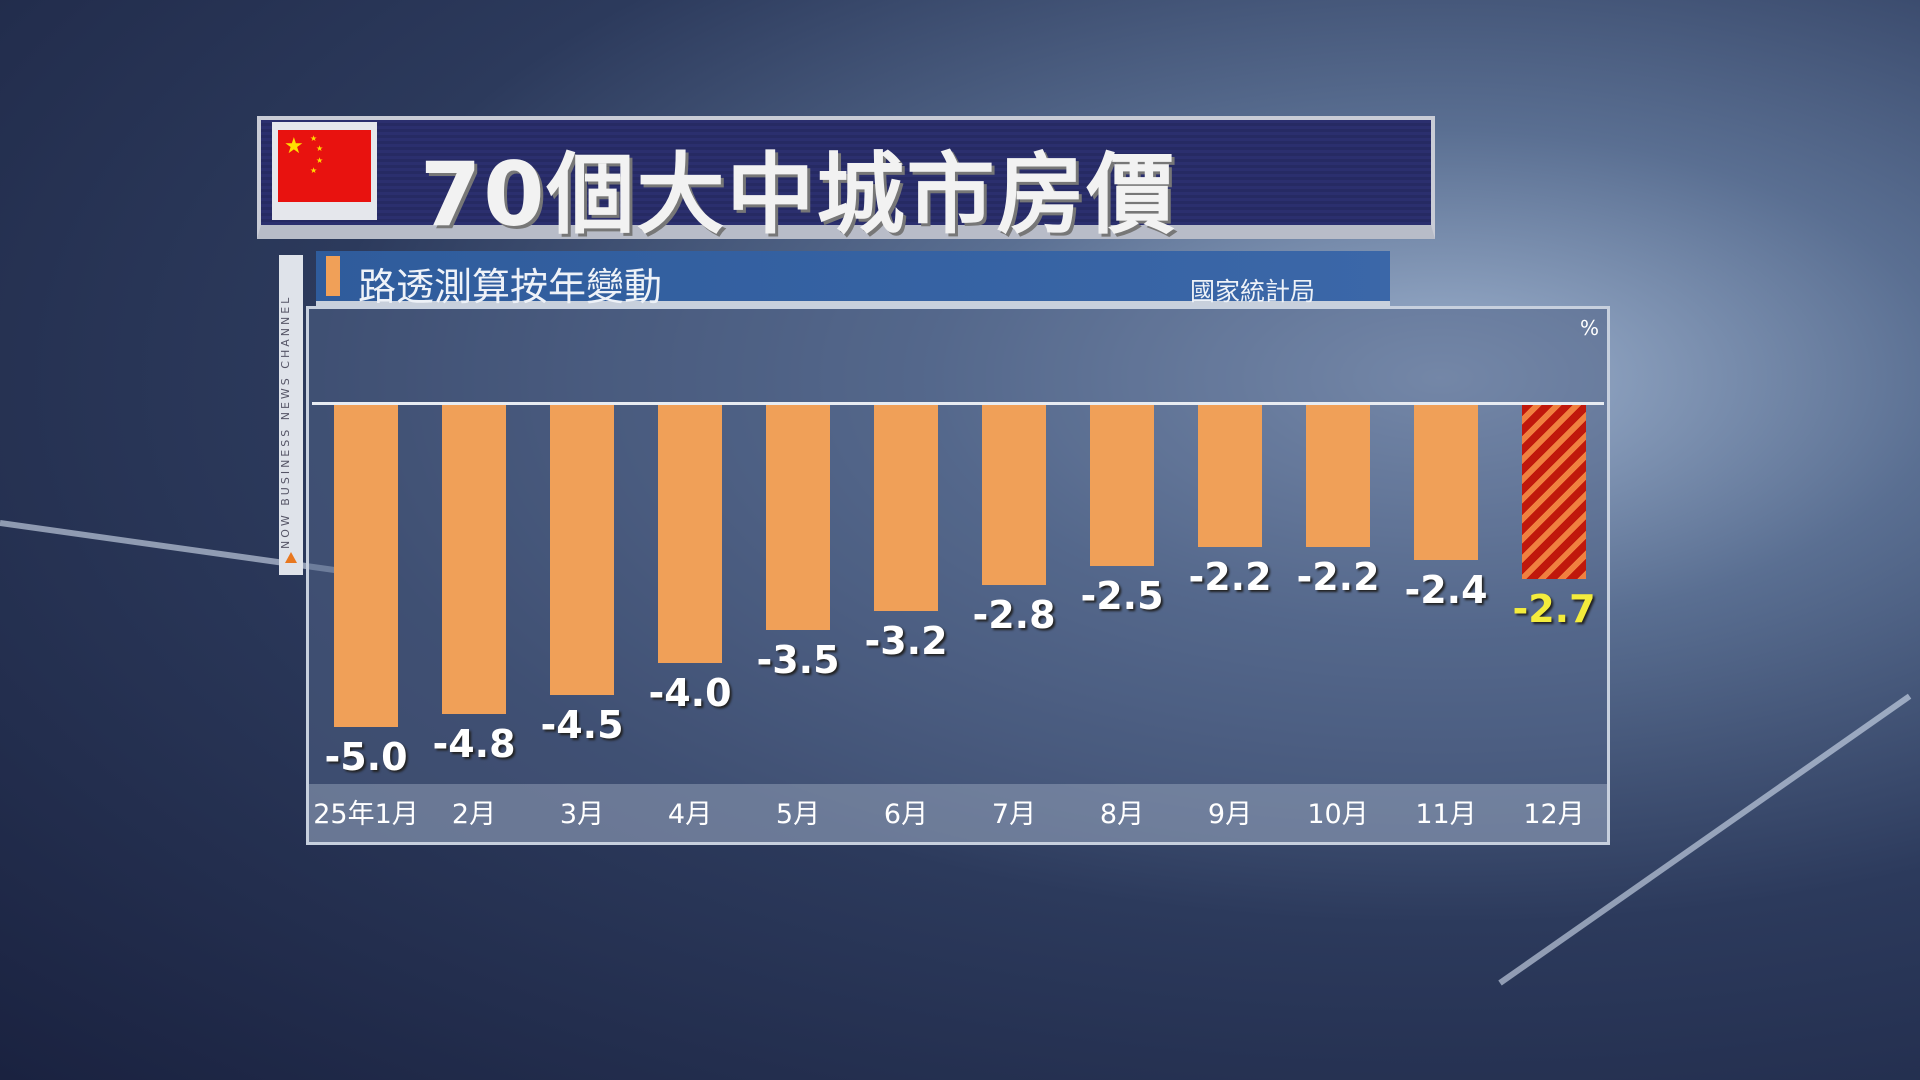 The image size is (1920, 1080). Describe the element at coordinates (366, 757) in the screenshot. I see `value-label: -5.0` at that location.